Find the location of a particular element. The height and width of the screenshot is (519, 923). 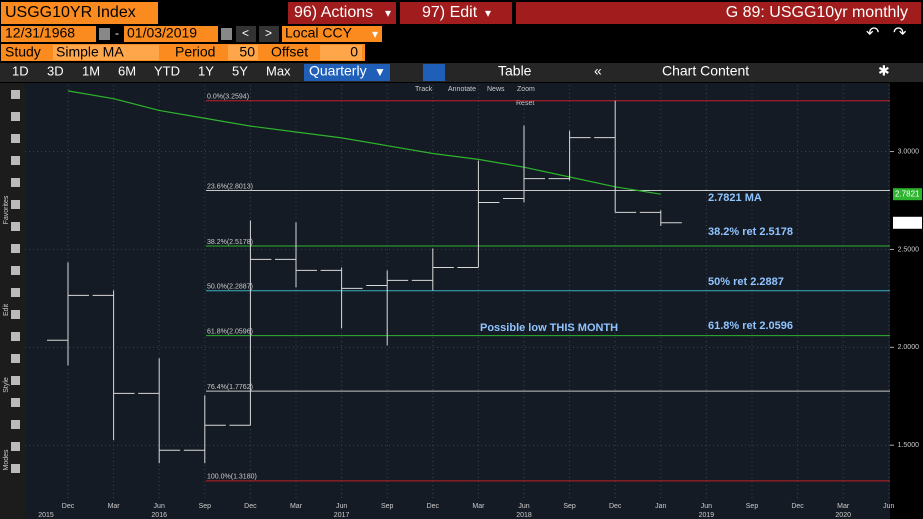

x-year-label: 2018 is located at coordinates (524, 515).